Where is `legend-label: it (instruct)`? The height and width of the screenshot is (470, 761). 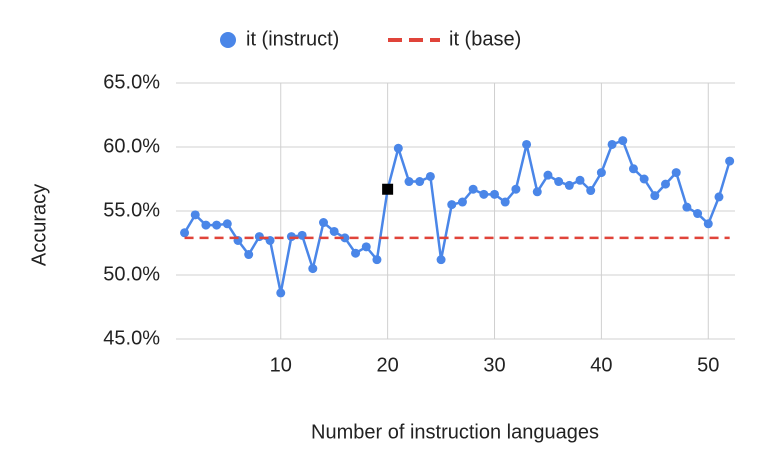 legend-label: it (instruct) is located at coordinates (292, 39).